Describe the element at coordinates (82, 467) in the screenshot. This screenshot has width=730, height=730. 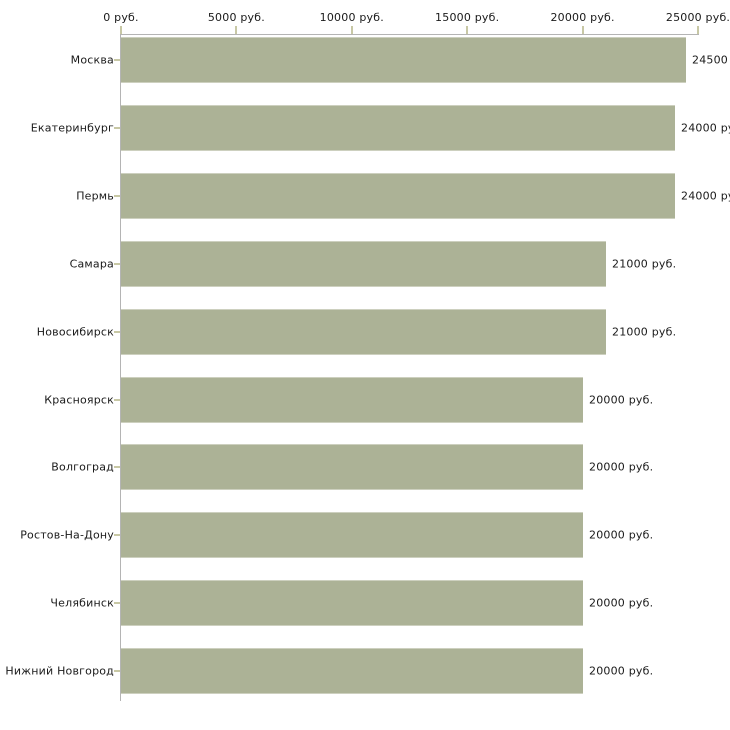
I see `category-label: Волгоград` at that location.